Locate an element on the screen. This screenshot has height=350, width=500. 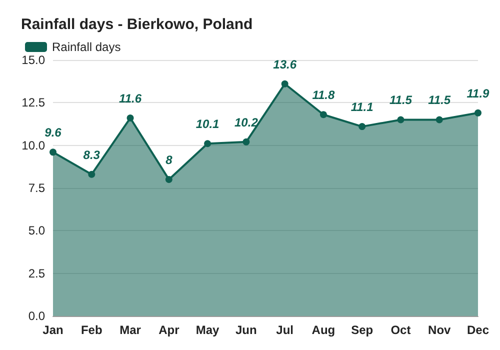
x-tick-label: Nov is located at coordinates (440, 330).